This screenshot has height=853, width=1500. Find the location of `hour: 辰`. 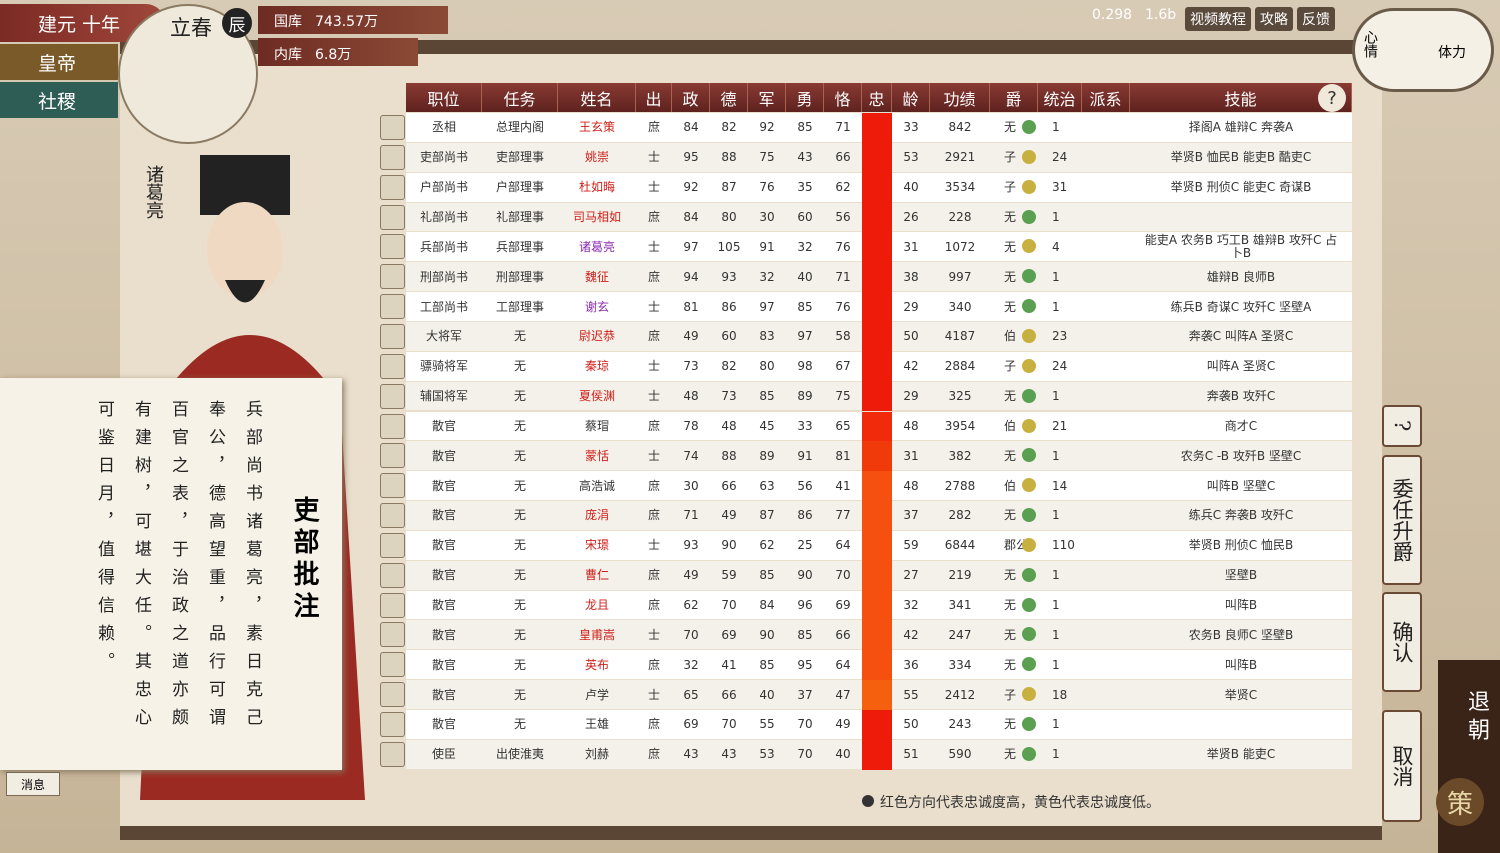

hour: 辰 is located at coordinates (237, 23).